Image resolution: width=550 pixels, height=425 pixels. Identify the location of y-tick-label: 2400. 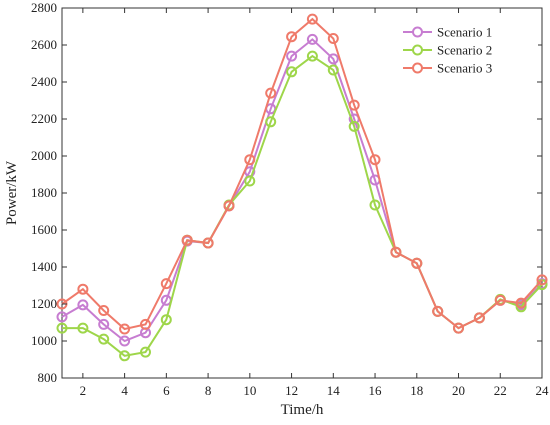
(44, 81).